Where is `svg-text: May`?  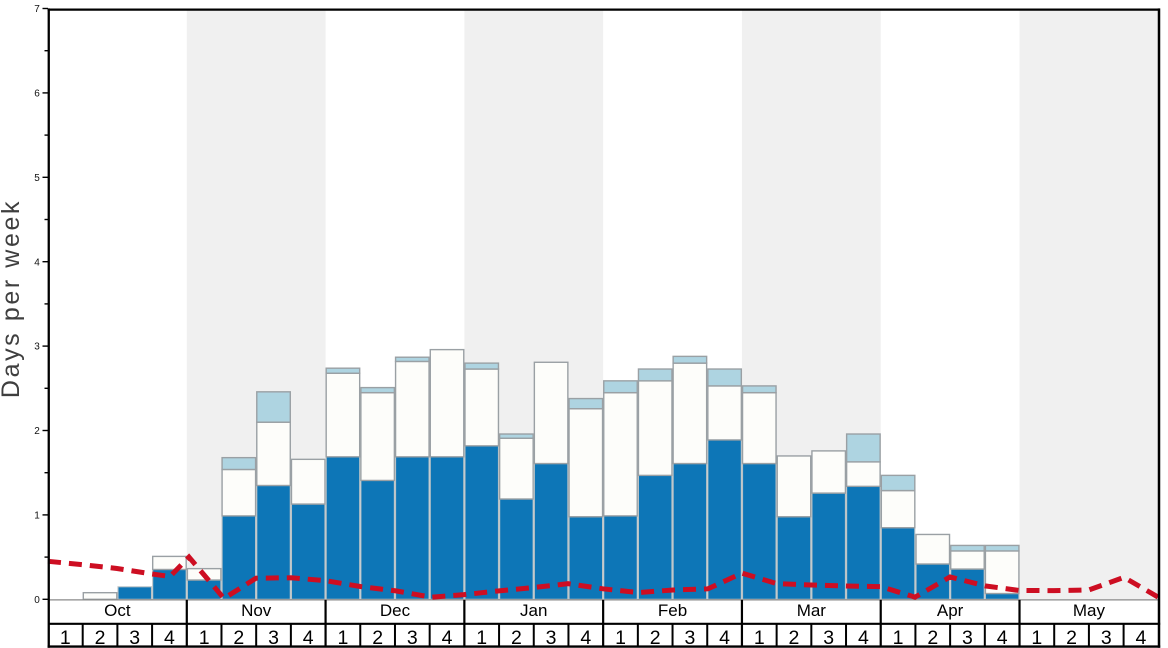
svg-text: May is located at coordinates (1089, 610).